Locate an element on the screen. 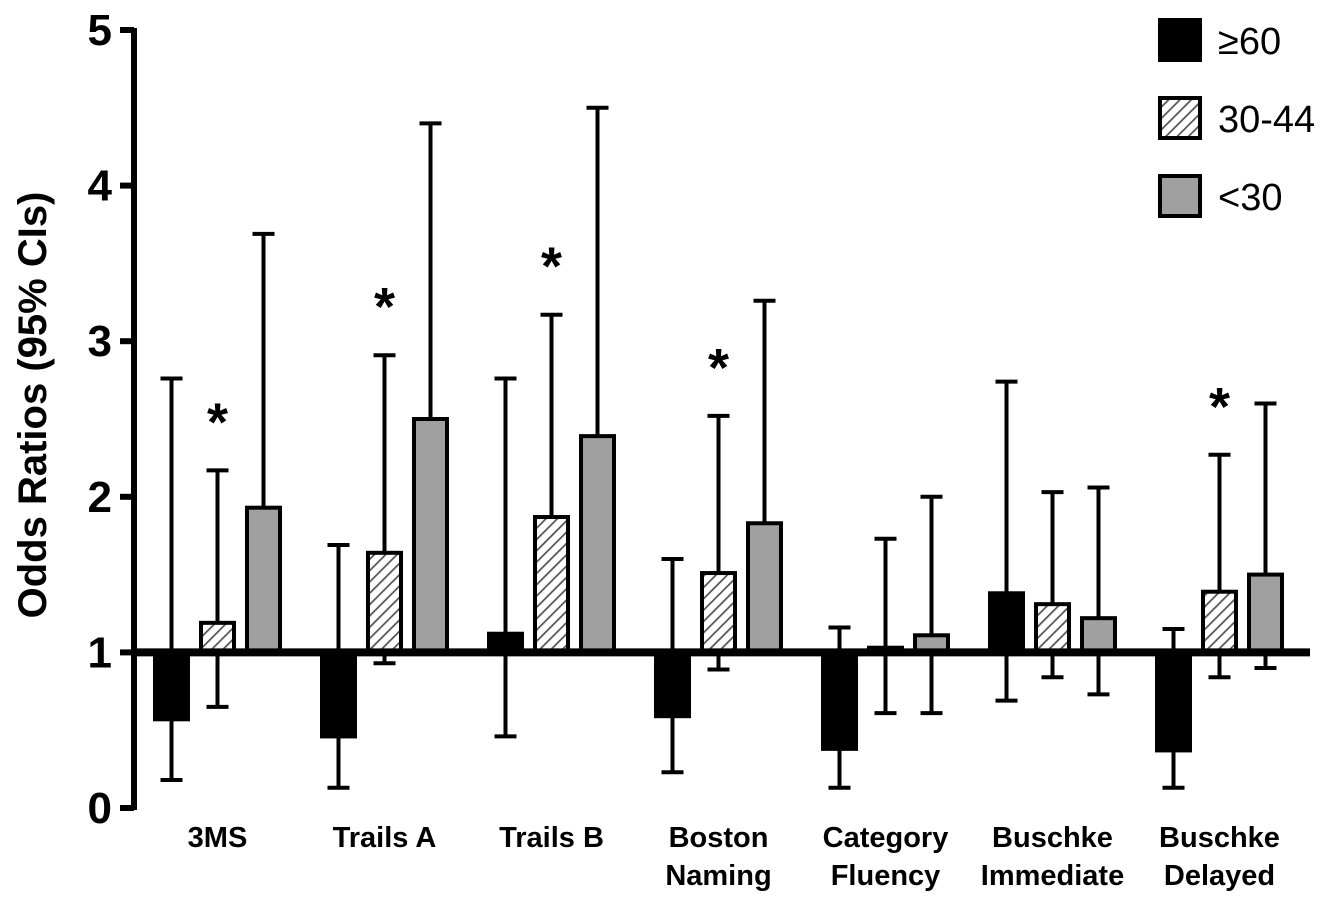 The height and width of the screenshot is (899, 1344). y-tick-label: 1 is located at coordinates (100, 652).